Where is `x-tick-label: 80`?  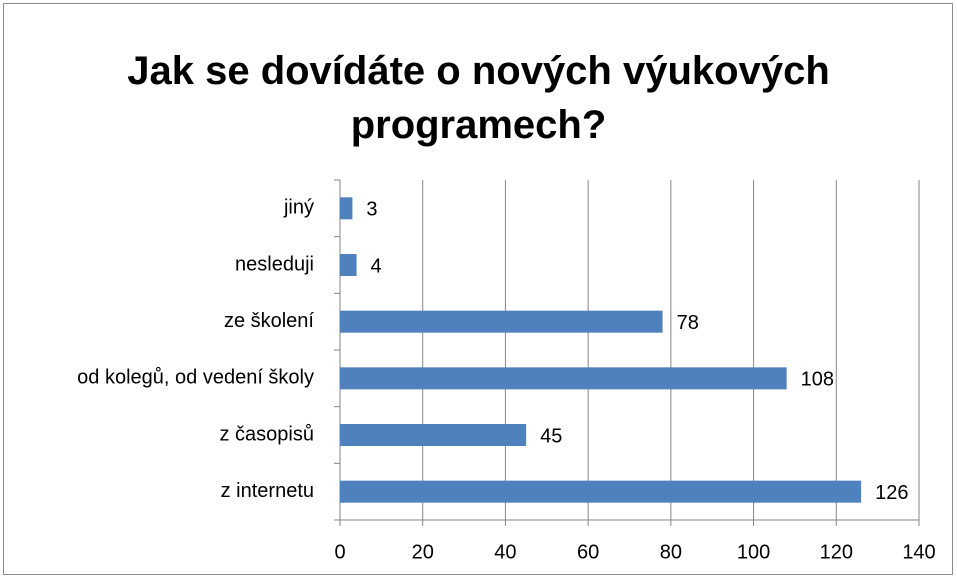 x-tick-label: 80 is located at coordinates (671, 552).